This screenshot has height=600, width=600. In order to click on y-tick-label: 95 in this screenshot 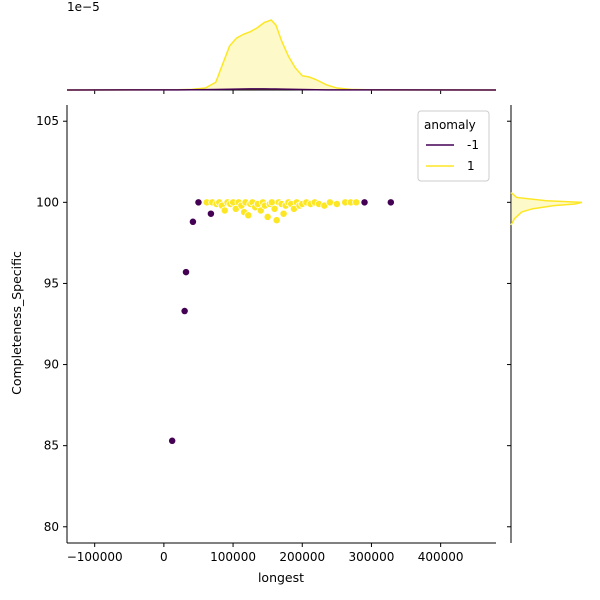, I will do `click(51, 283)`.